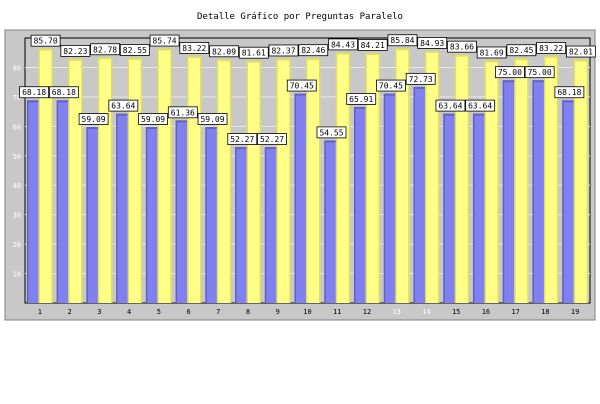 Image resolution: width=600 pixels, height=404 pixels. What do you see at coordinates (248, 312) in the screenshot?
I see `x-tick-label: 8` at bounding box center [248, 312].